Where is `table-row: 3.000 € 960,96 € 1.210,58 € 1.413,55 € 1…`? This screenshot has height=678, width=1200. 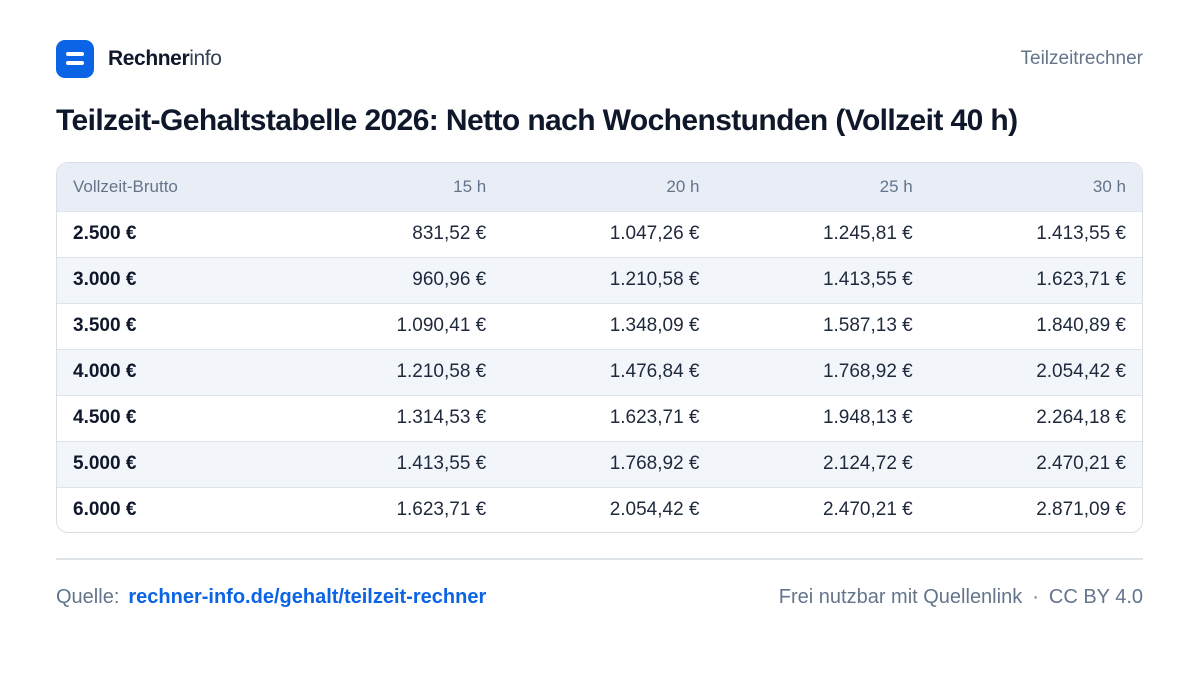 table-row: 3.000 € 960,96 € 1.210,58 € 1.413,55 € 1… is located at coordinates (599, 280).